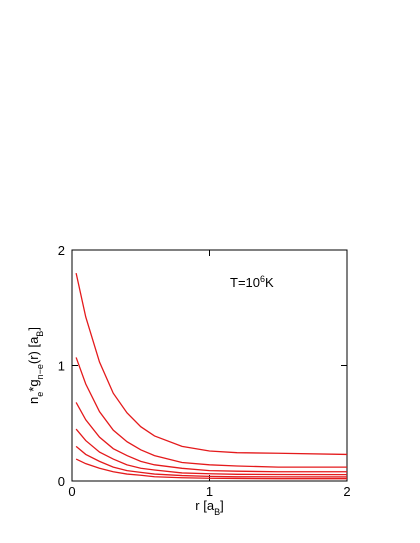  I want to click on y-tick-label: 0, so click(61, 481).